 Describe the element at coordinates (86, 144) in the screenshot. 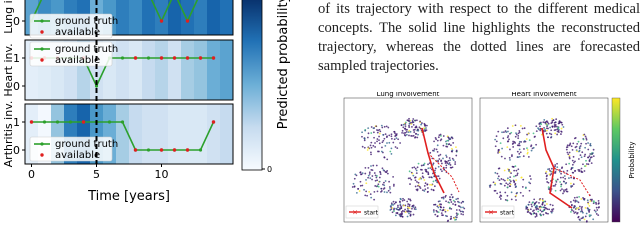

I see `legend-label: ground truth` at that location.